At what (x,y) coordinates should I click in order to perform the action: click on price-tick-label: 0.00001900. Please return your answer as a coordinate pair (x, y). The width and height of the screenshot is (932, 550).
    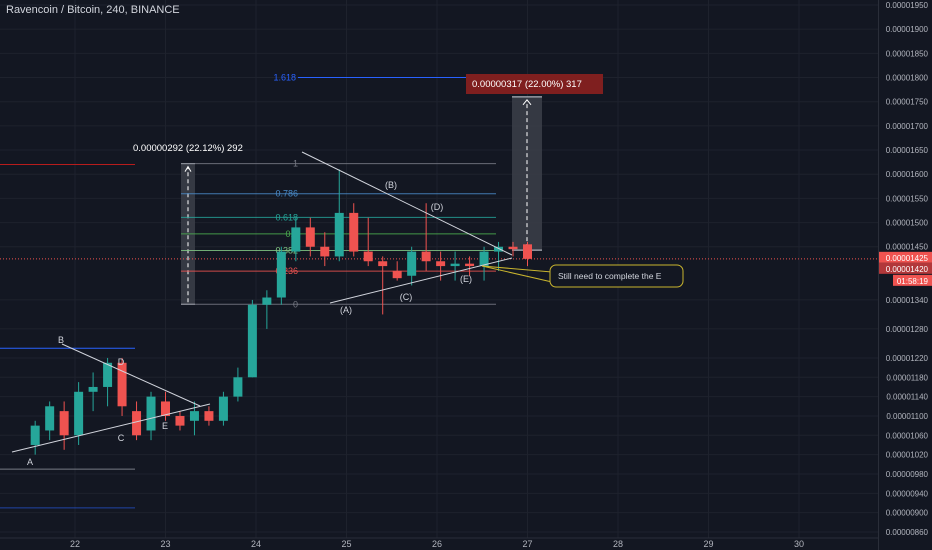
    Looking at the image, I should click on (907, 29).